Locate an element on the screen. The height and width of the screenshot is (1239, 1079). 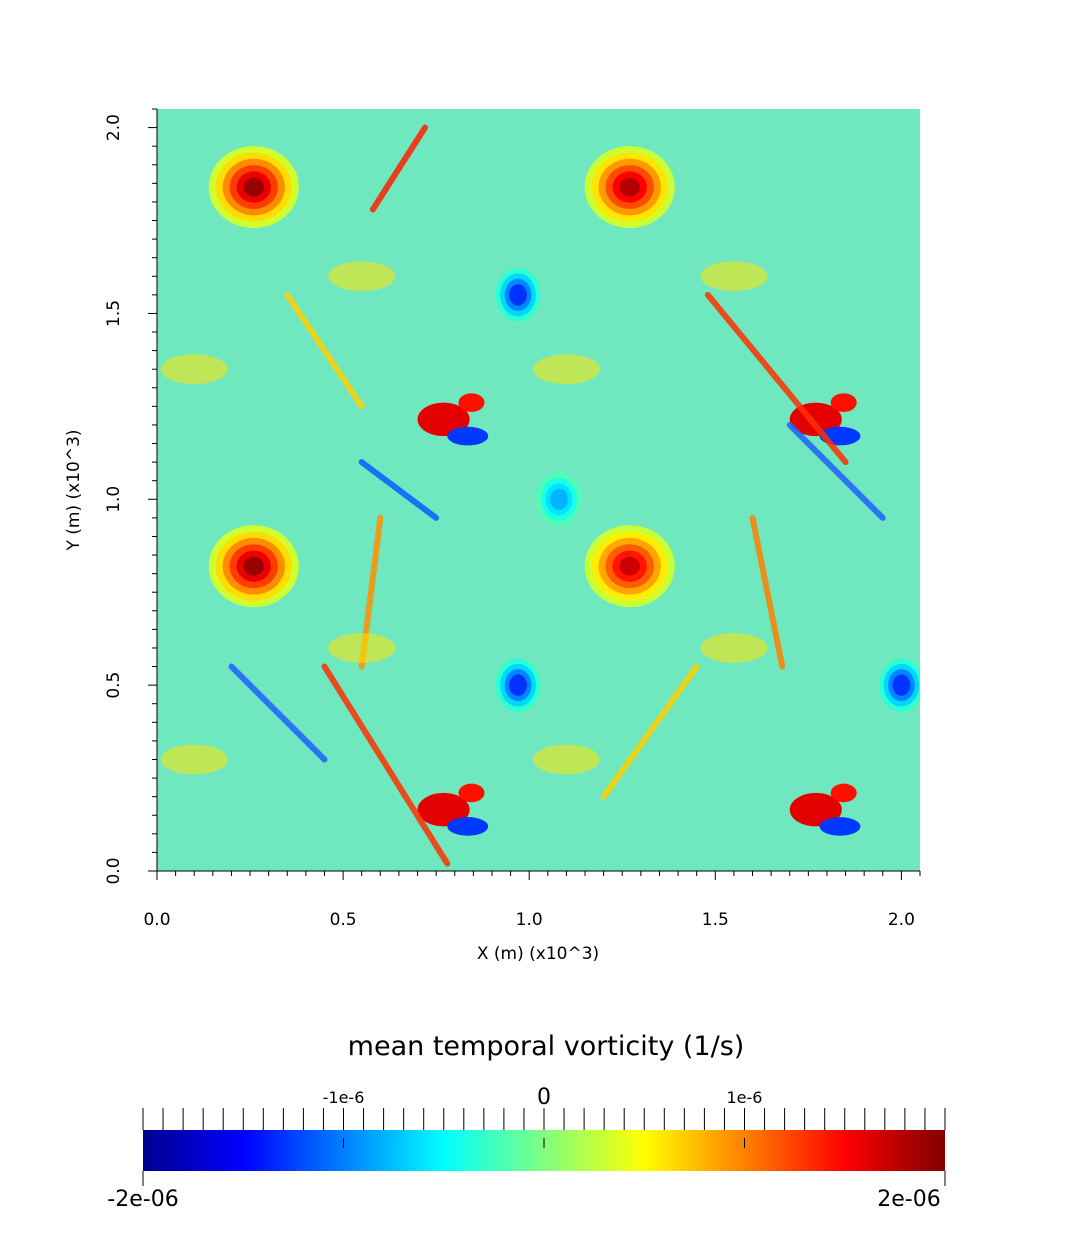
colorbar-min-label: -2e-06 is located at coordinates (142, 1199).